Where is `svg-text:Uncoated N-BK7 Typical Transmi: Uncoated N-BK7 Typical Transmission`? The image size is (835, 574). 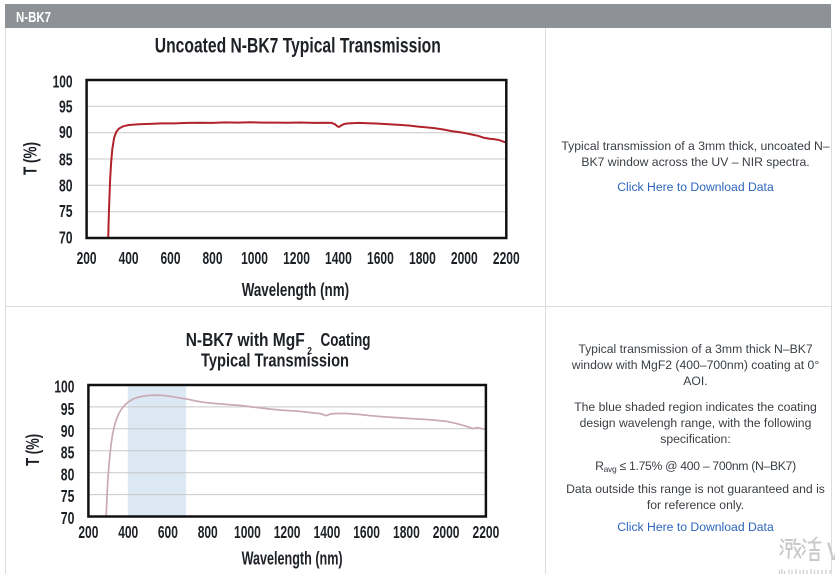
svg-text:Uncoated N-BK7 Typical Transmi: Uncoated N-BK7 Typical Transmission is located at coordinates (298, 45).